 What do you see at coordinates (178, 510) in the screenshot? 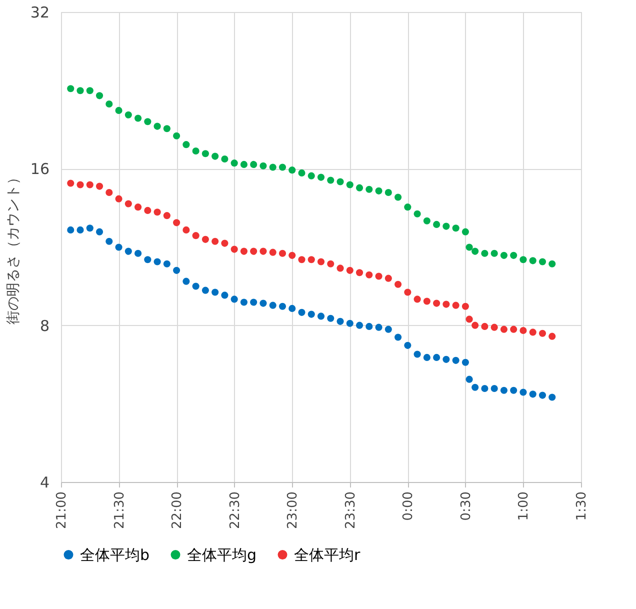
I see `x-tick-label: 22:00` at bounding box center [178, 510].